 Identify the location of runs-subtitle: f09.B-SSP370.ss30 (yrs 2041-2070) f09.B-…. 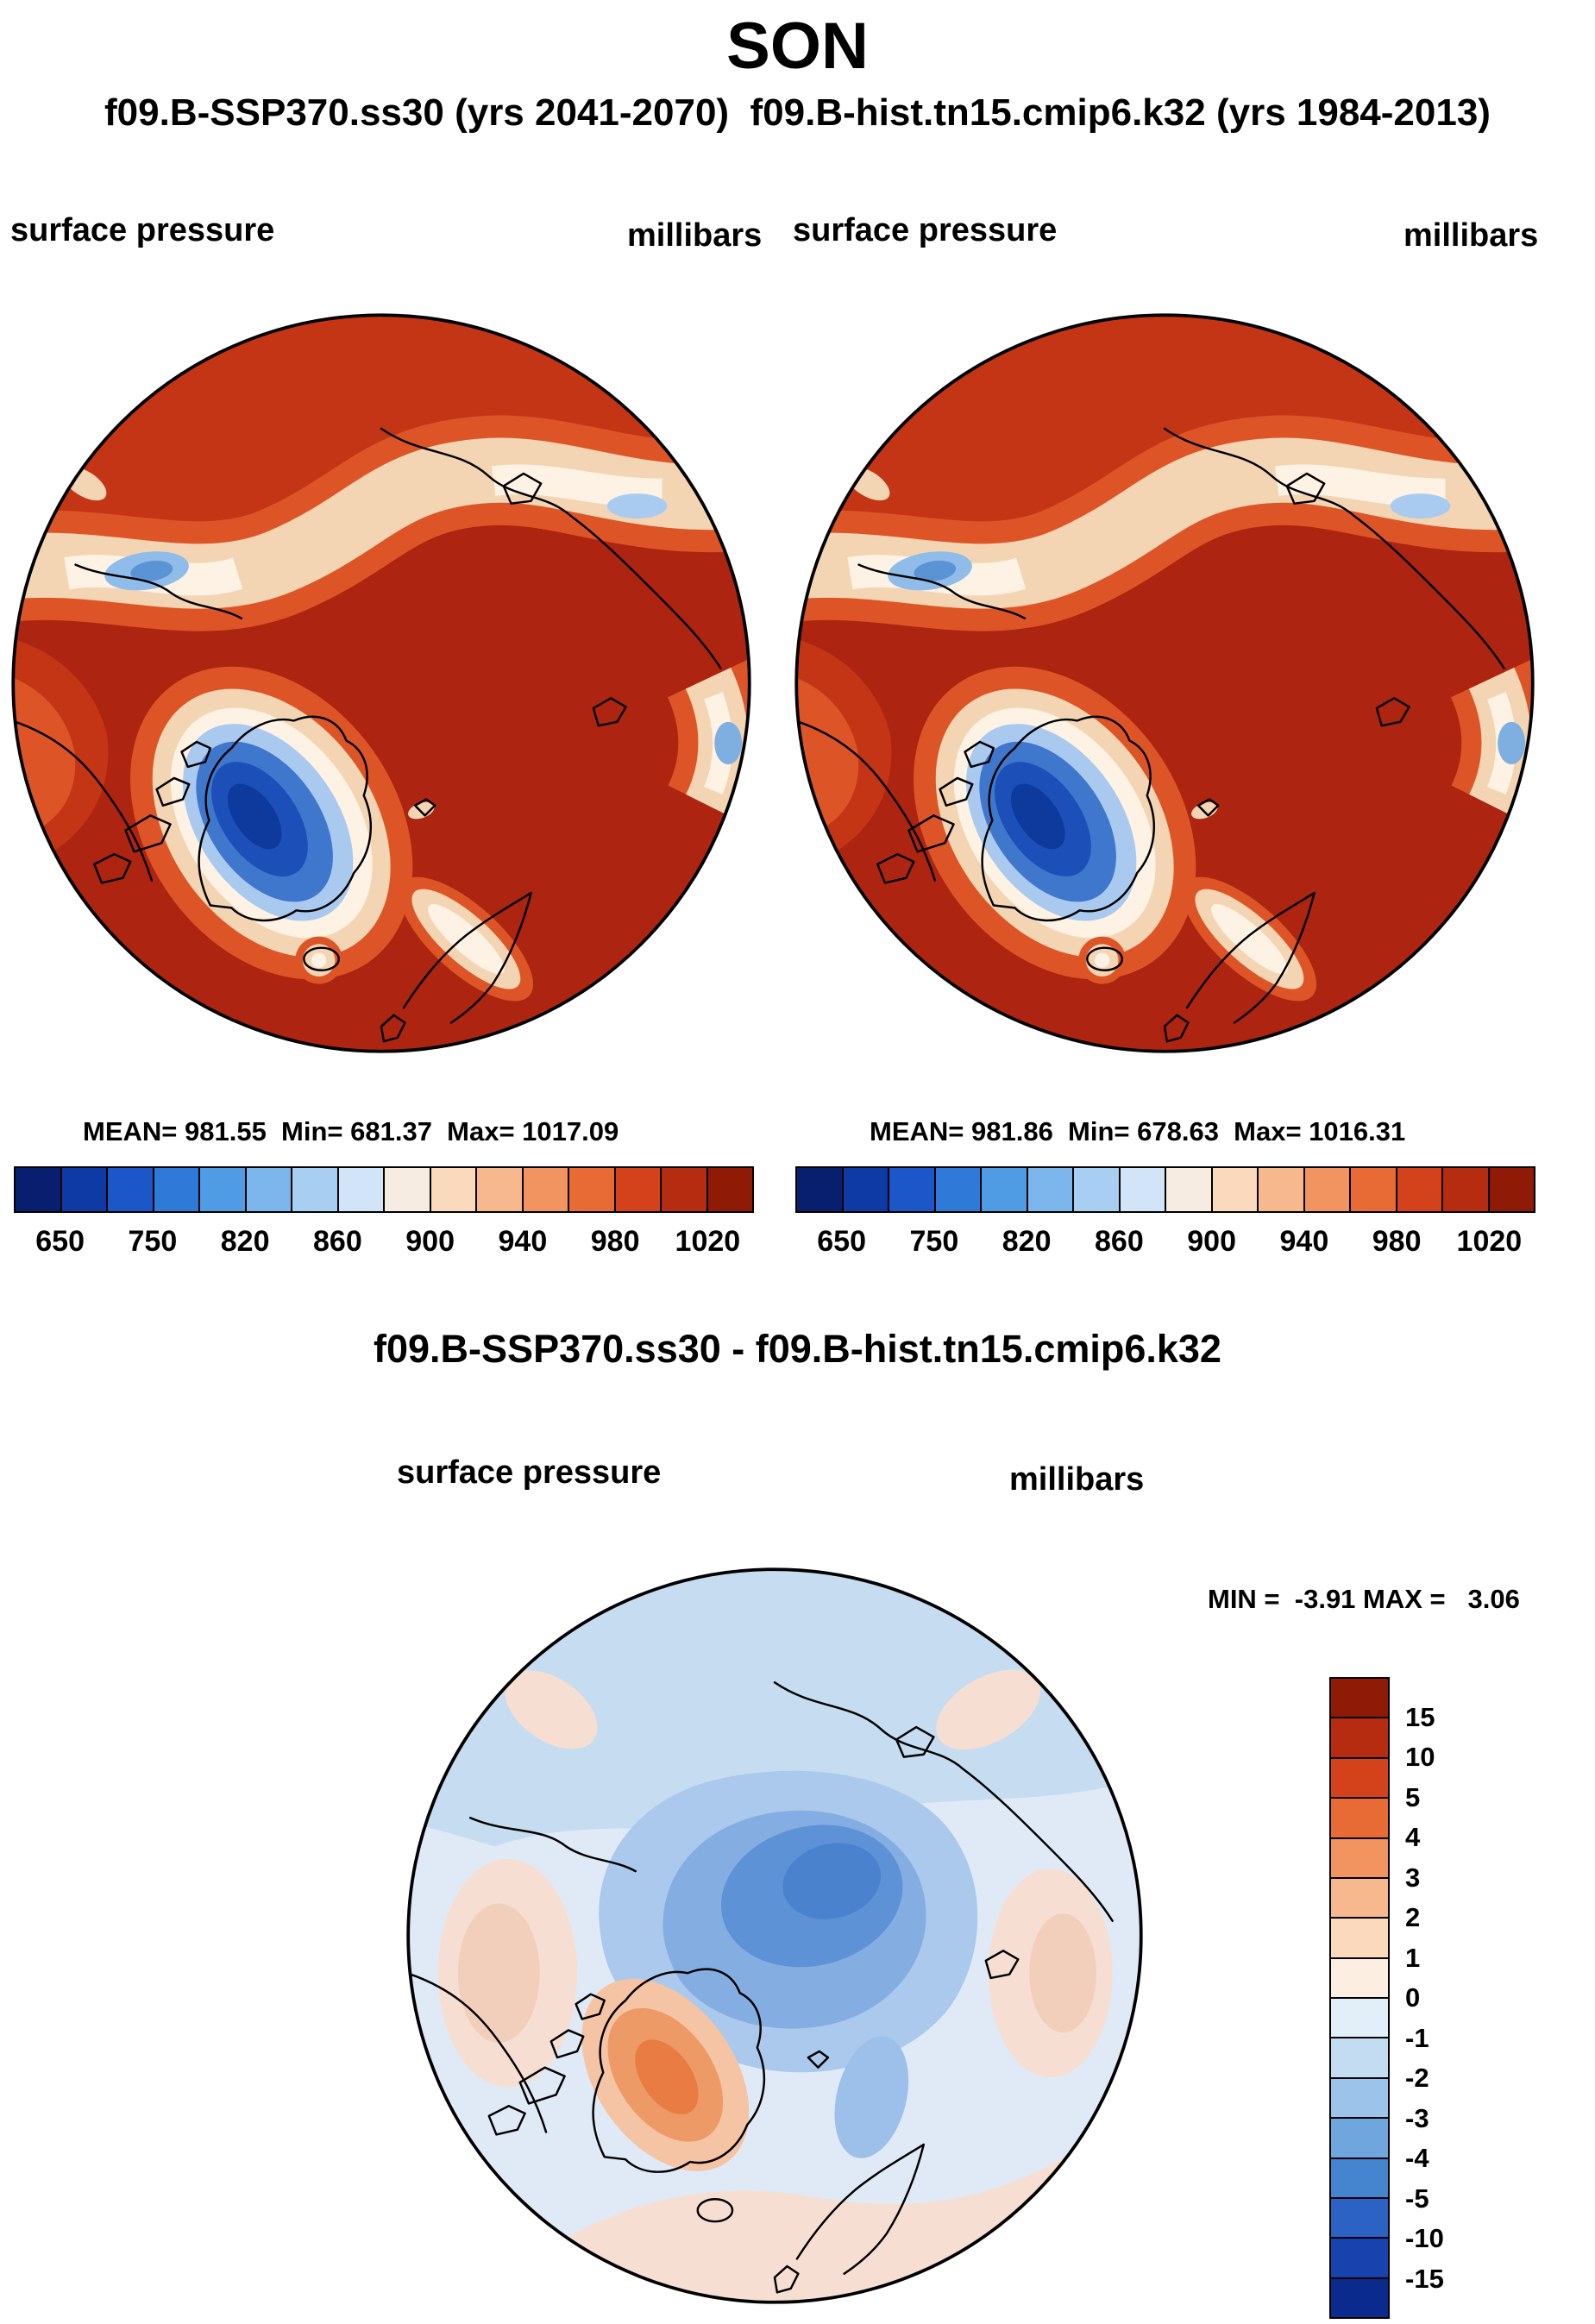
(797, 113).